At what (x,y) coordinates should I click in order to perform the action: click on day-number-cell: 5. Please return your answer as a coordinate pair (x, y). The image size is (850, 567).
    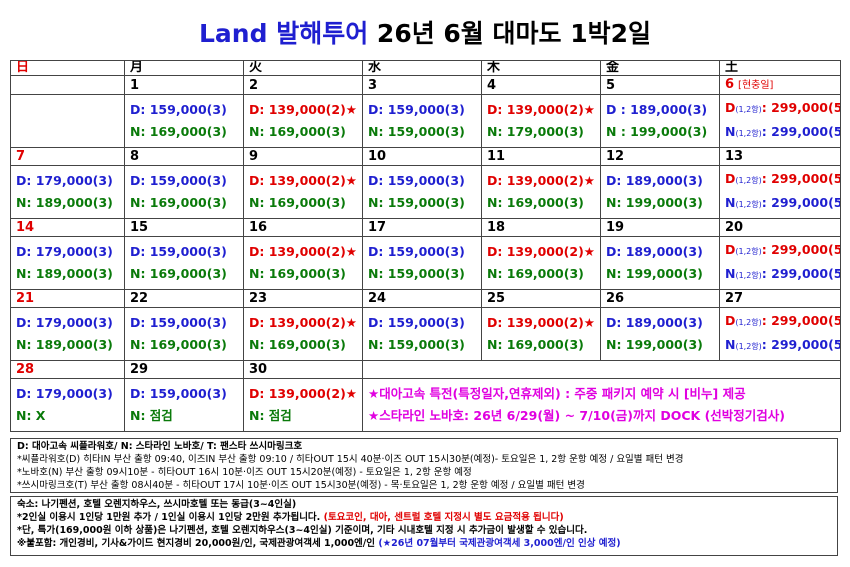
    Looking at the image, I should click on (660, 85).